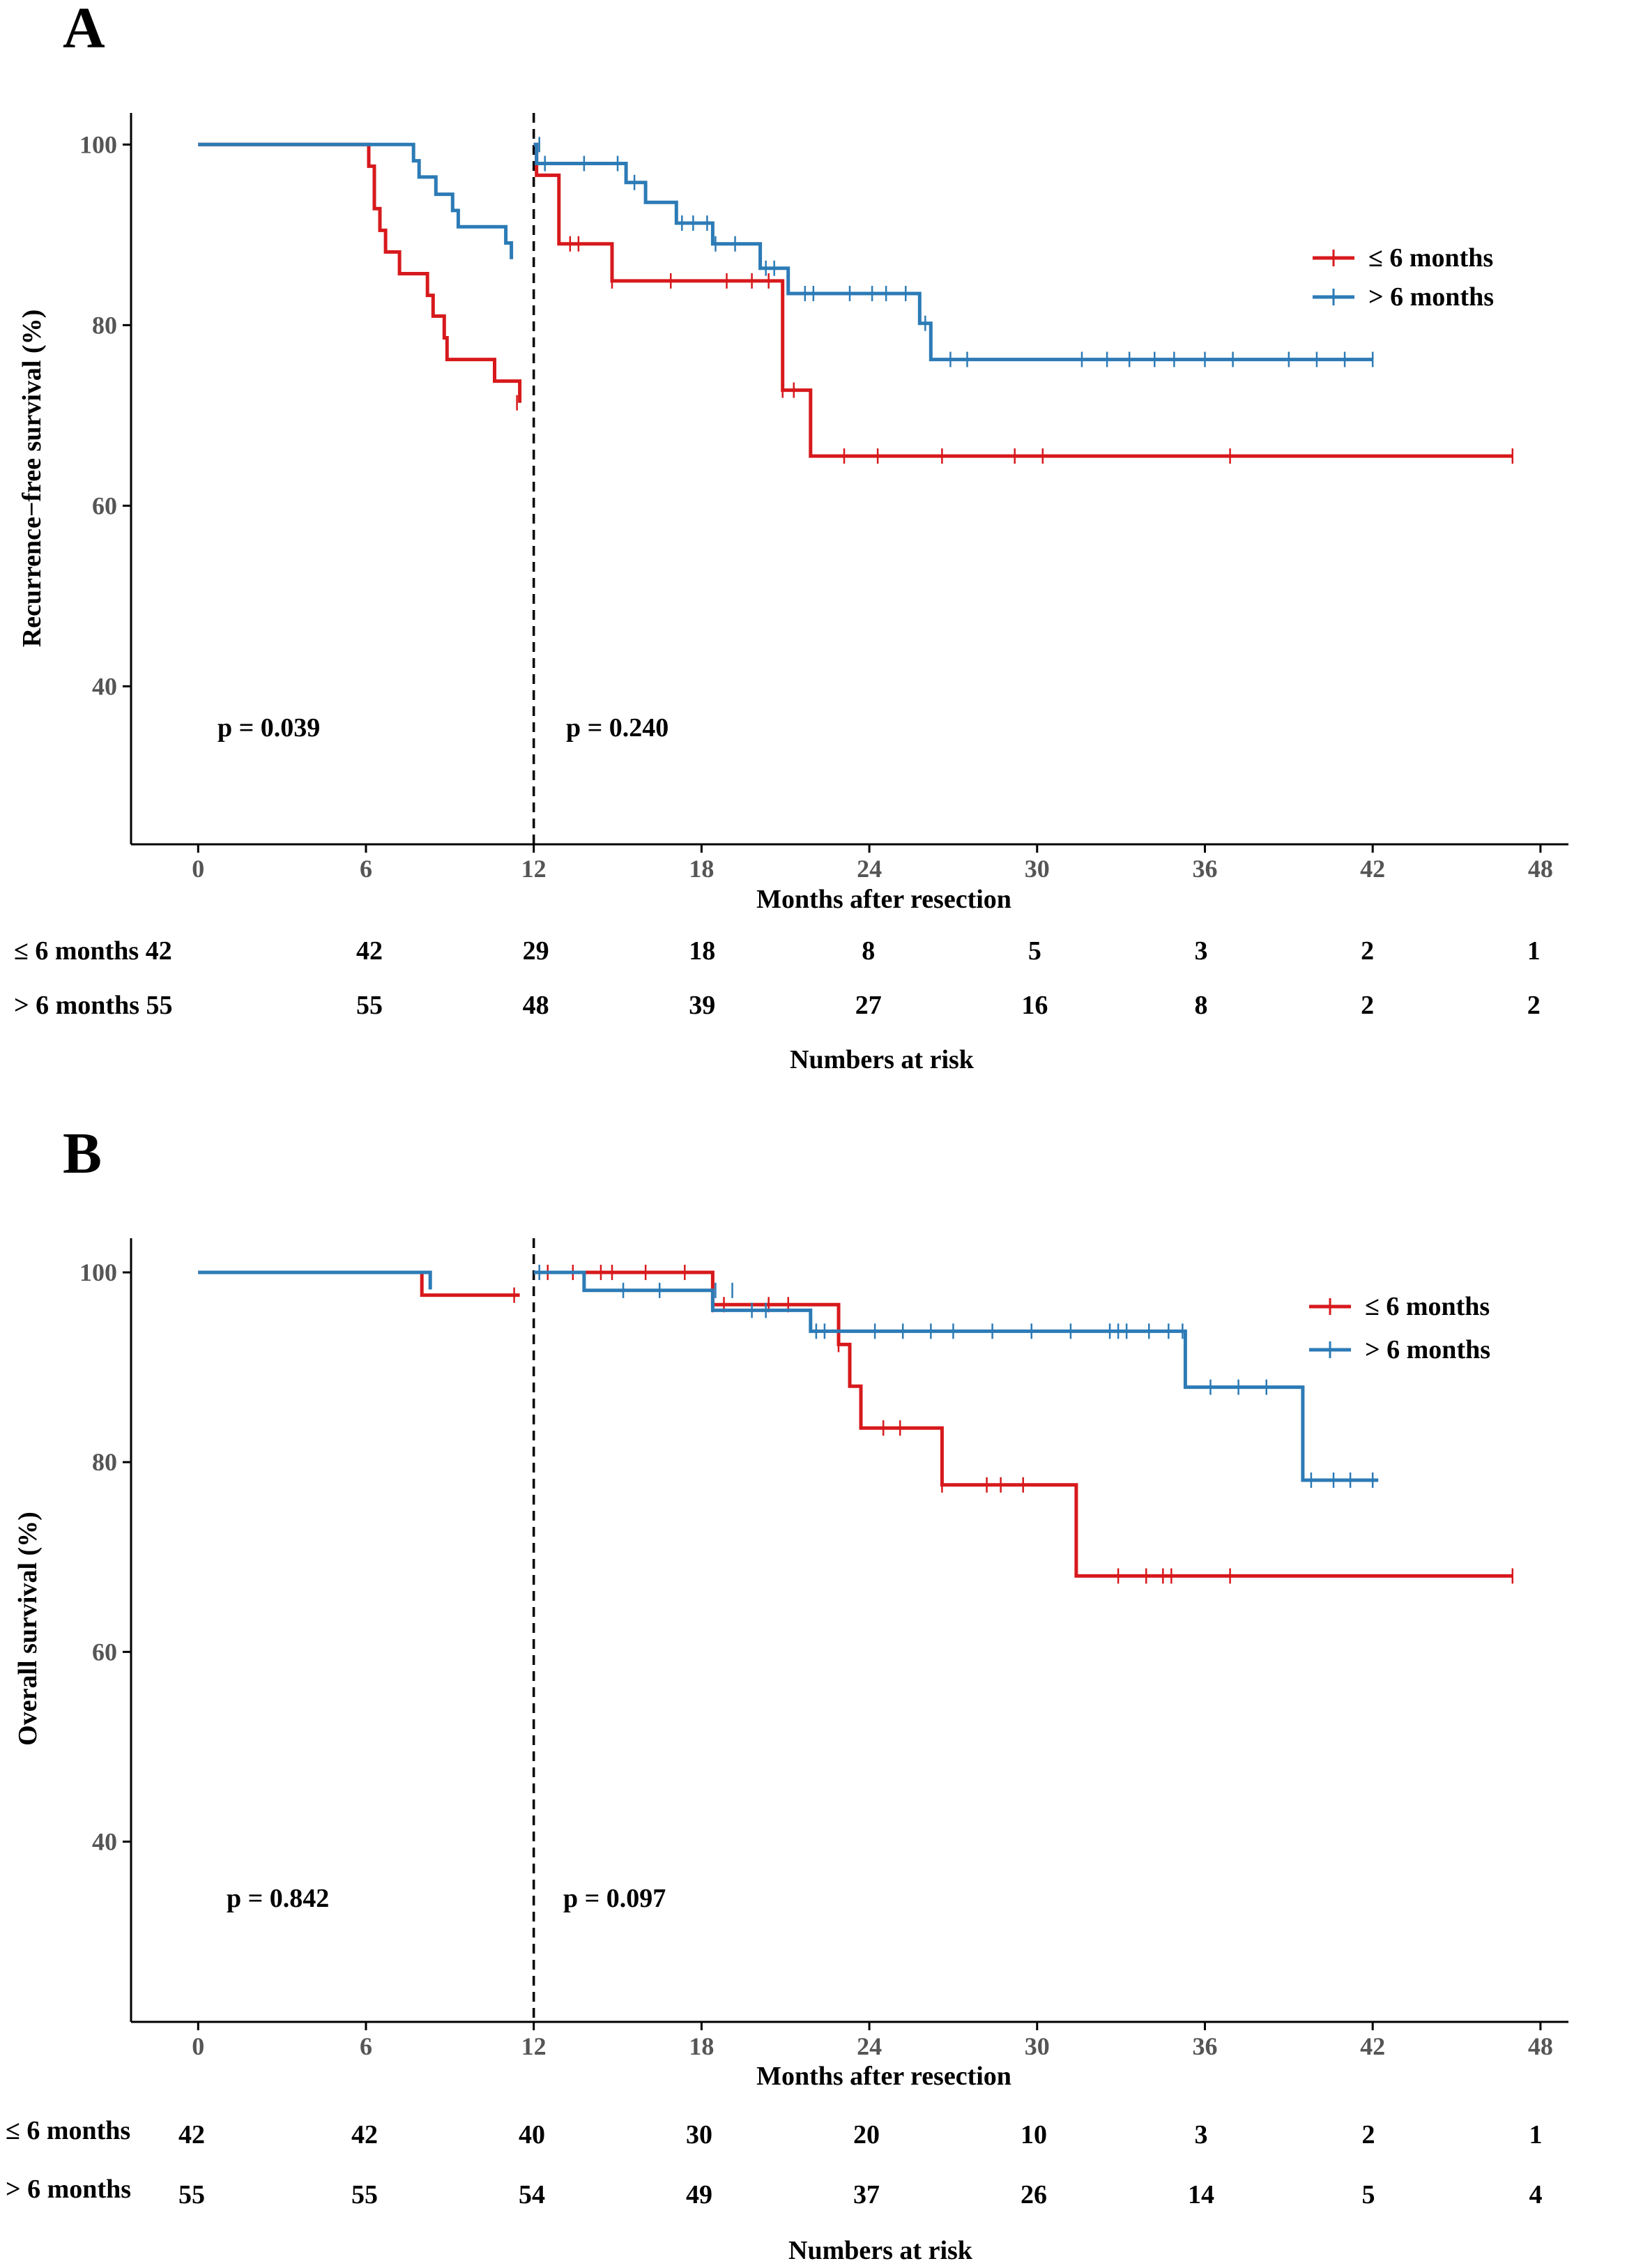  What do you see at coordinates (882, 1059) in the screenshot?
I see `panel-a-risk-title: Numbers at risk` at bounding box center [882, 1059].